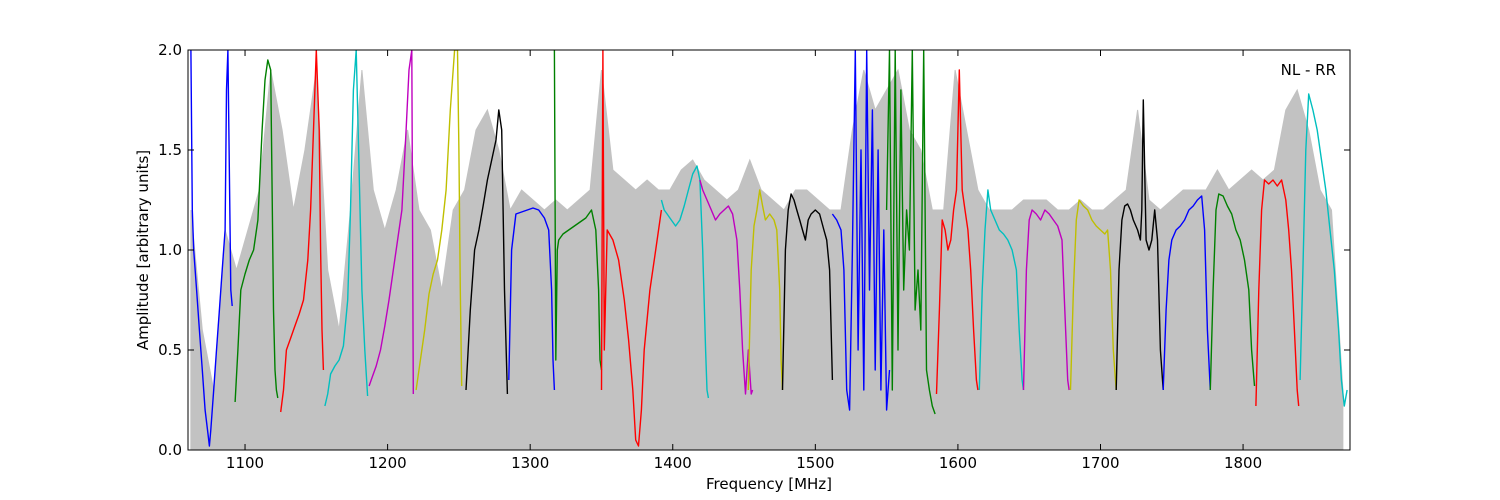 This screenshot has height=500, width=1500. Describe the element at coordinates (1308, 70) in the screenshot. I see `legend-annotation: NL - RR` at that location.